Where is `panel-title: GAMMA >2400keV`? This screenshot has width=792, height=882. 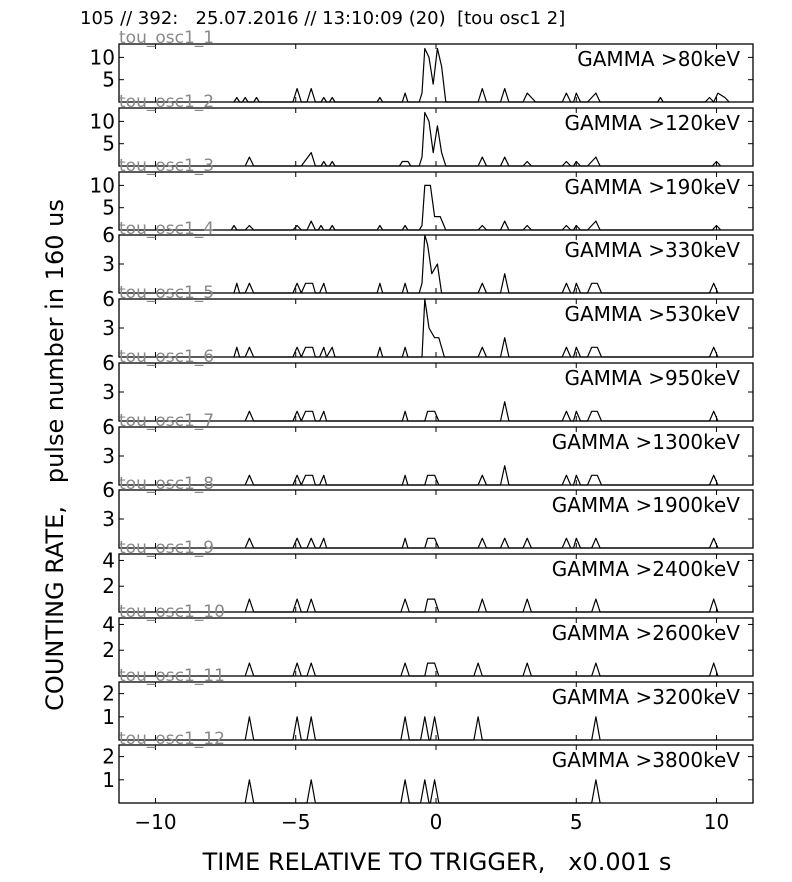 panel-title: GAMMA >2400keV is located at coordinates (646, 569).